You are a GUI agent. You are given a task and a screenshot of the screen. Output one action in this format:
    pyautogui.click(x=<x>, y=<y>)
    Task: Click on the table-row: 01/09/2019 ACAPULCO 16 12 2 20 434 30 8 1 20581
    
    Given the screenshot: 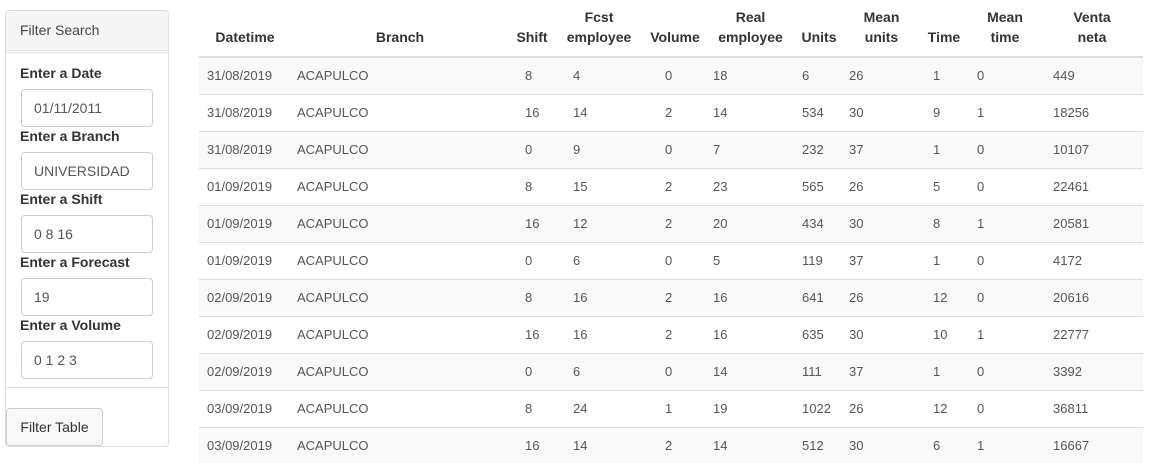 What is the action you would take?
    pyautogui.click(x=671, y=223)
    